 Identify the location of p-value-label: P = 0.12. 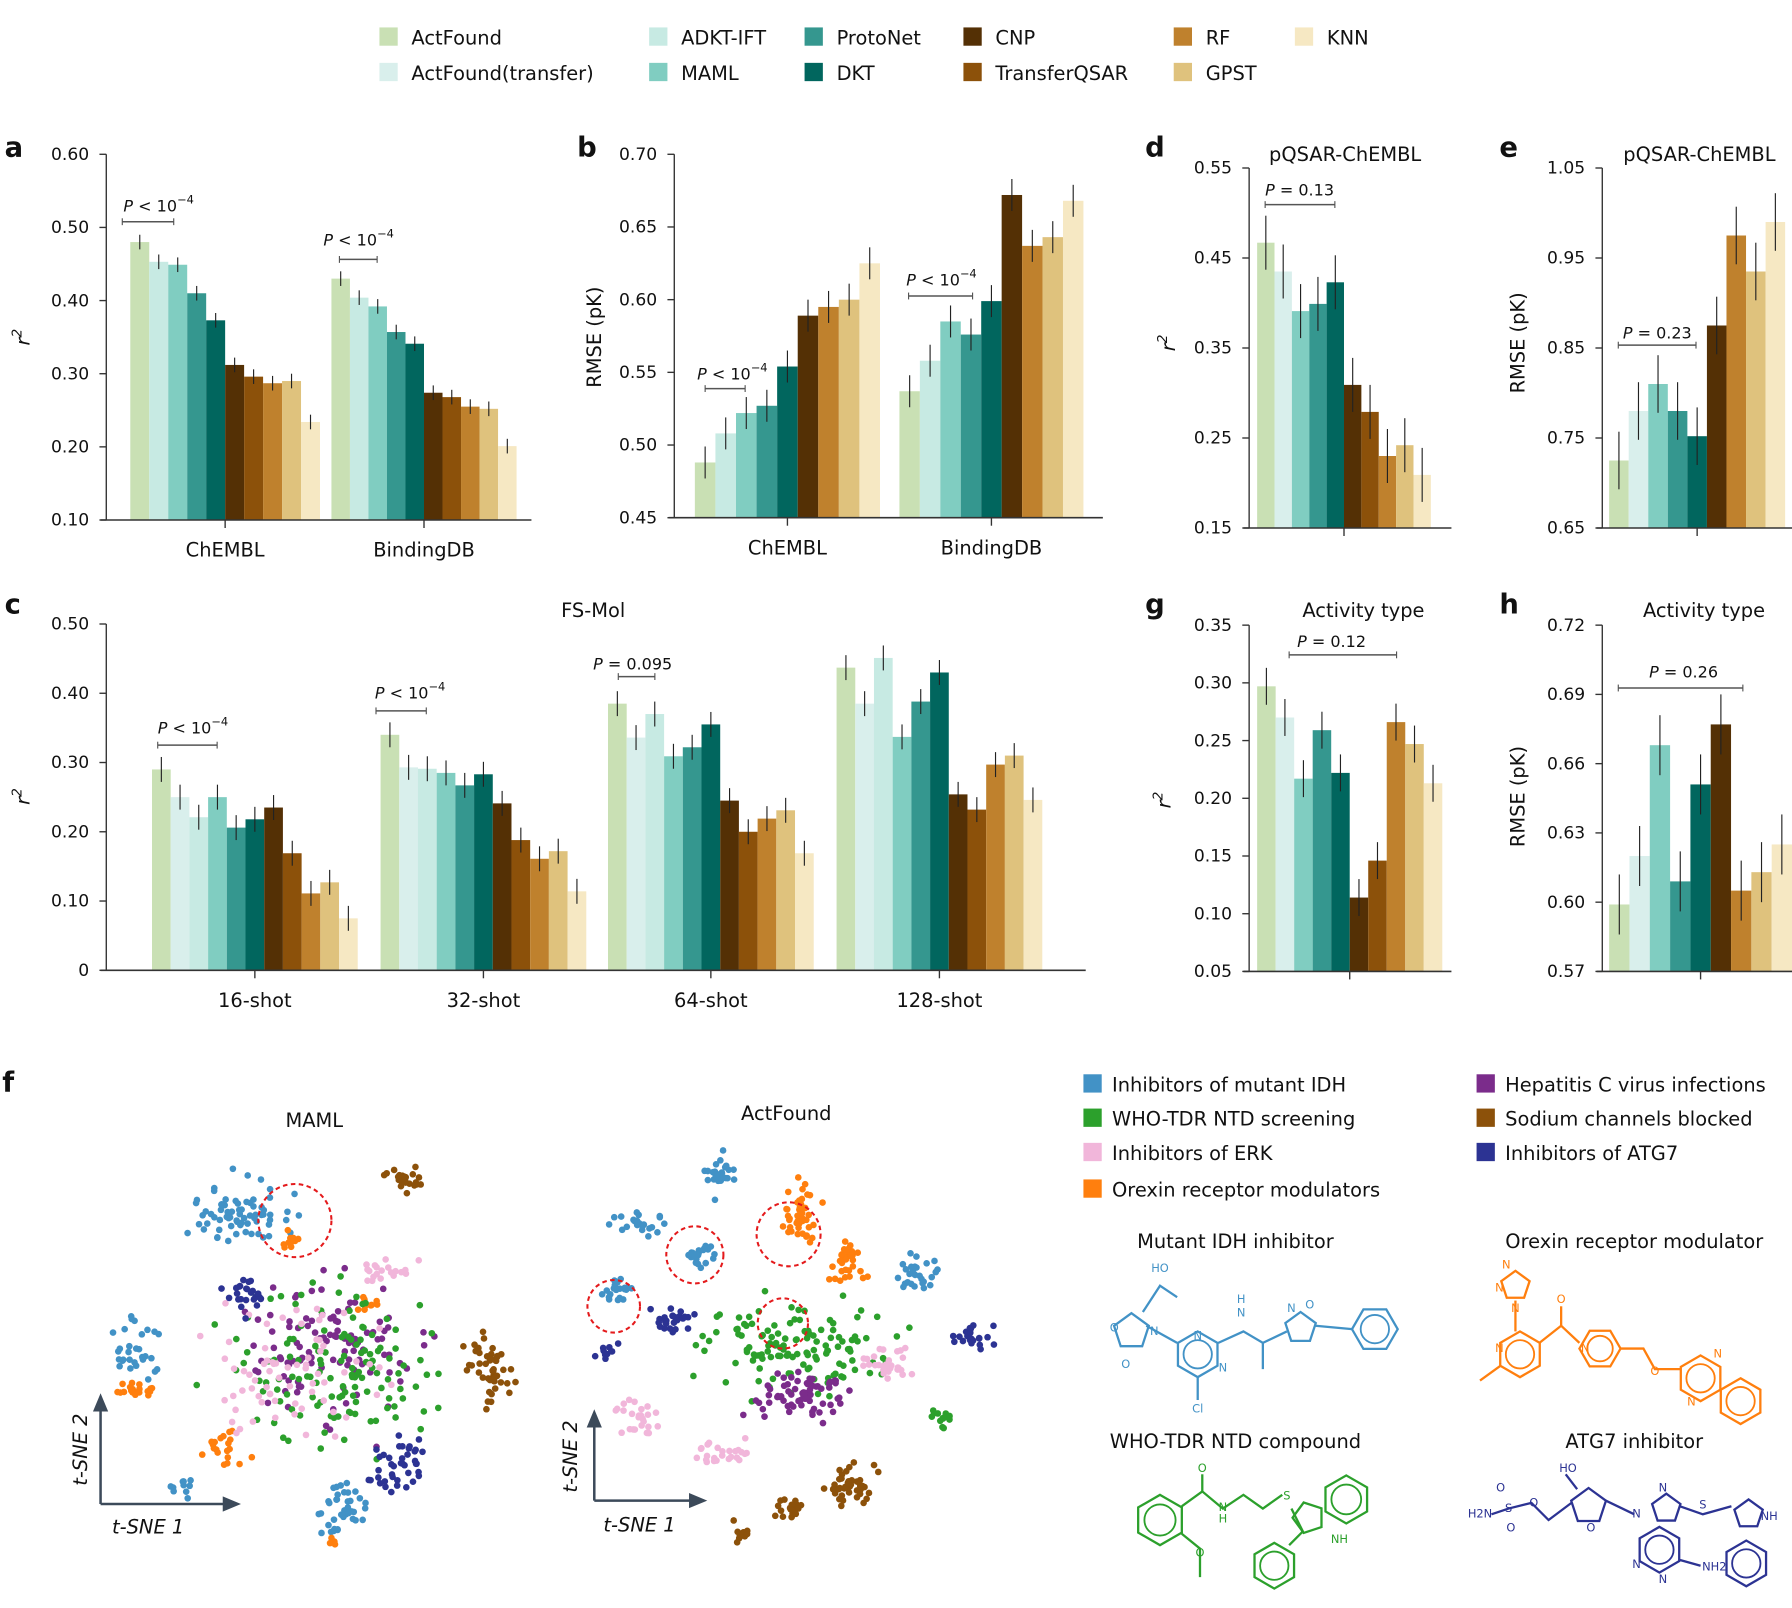
(1331, 641).